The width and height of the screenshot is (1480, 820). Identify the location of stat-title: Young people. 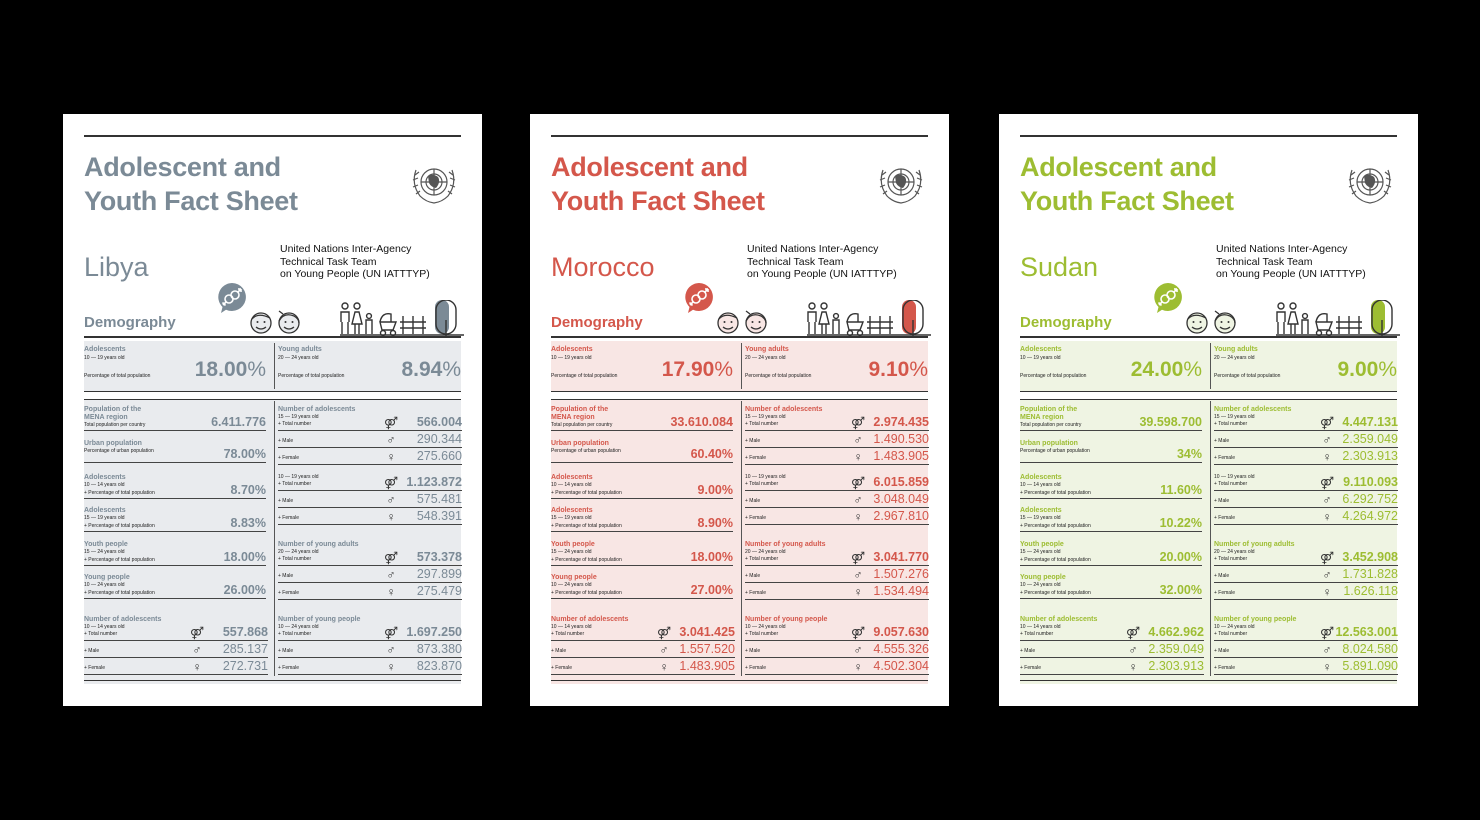
(107, 578).